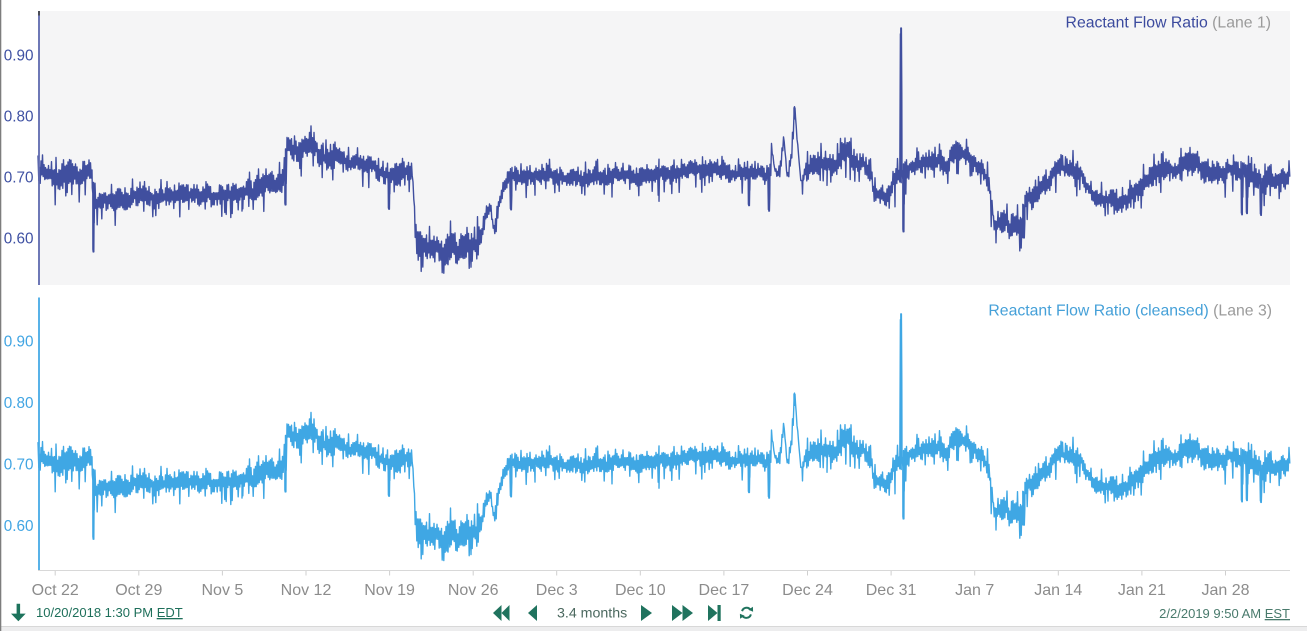 This screenshot has height=631, width=1307. Describe the element at coordinates (592, 614) in the screenshot. I see `svg-text: 3.4 months` at that location.